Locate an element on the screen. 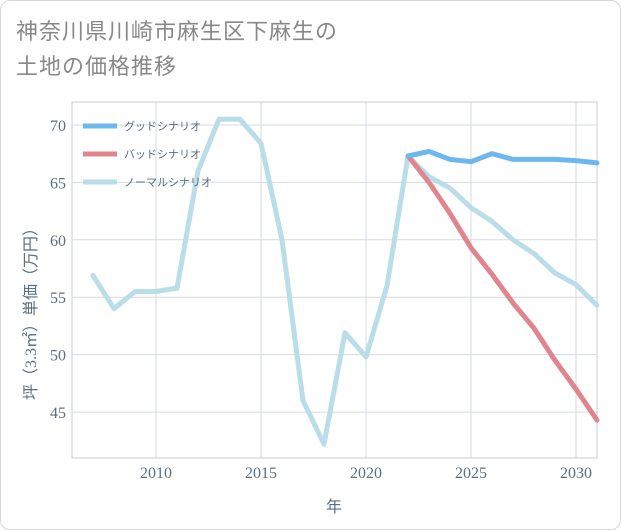 This screenshot has width=621, height=530. x-axis-title: 年 is located at coordinates (334, 507).